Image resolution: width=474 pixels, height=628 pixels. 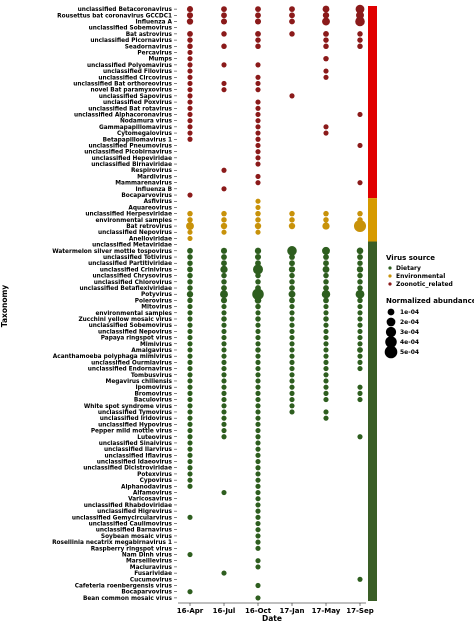 I want to click on taxon-label: Percavirus, so click(x=154, y=53).